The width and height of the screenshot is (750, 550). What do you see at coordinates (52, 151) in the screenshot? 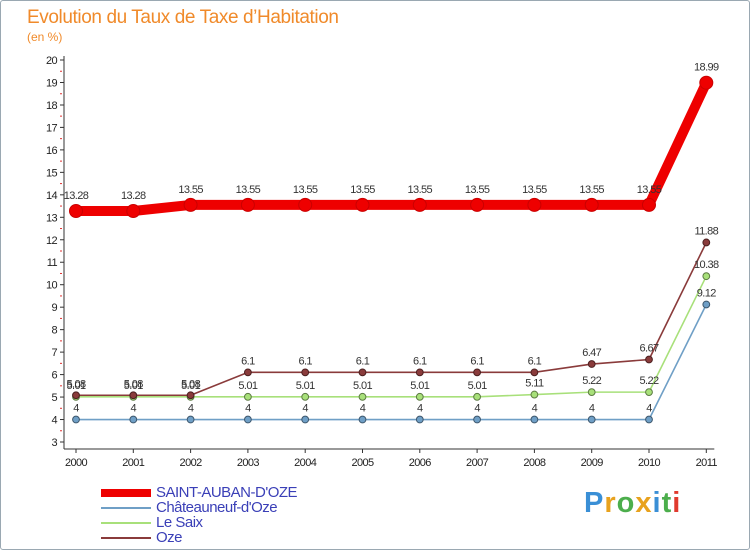
I see `y-tick-label: 16` at bounding box center [52, 151].